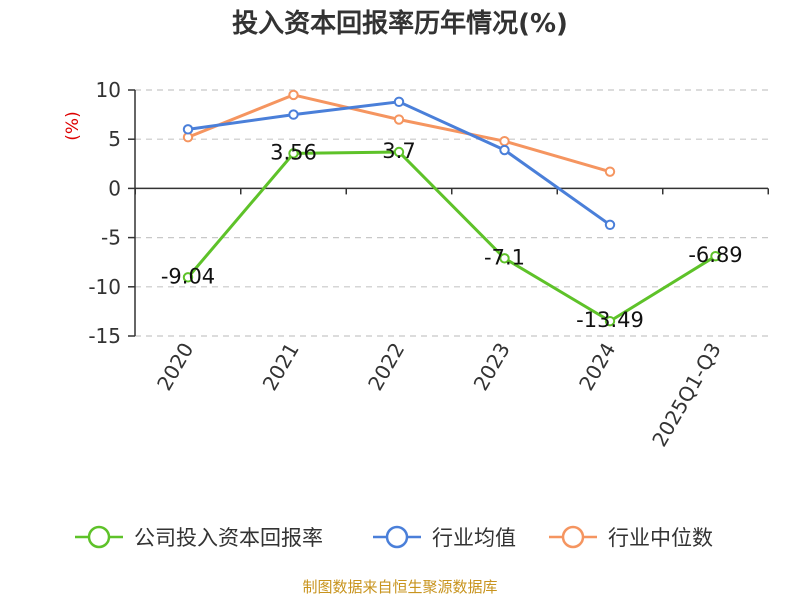  What do you see at coordinates (281, 367) in the screenshot?
I see `x-tick-label: 2021` at bounding box center [281, 367].